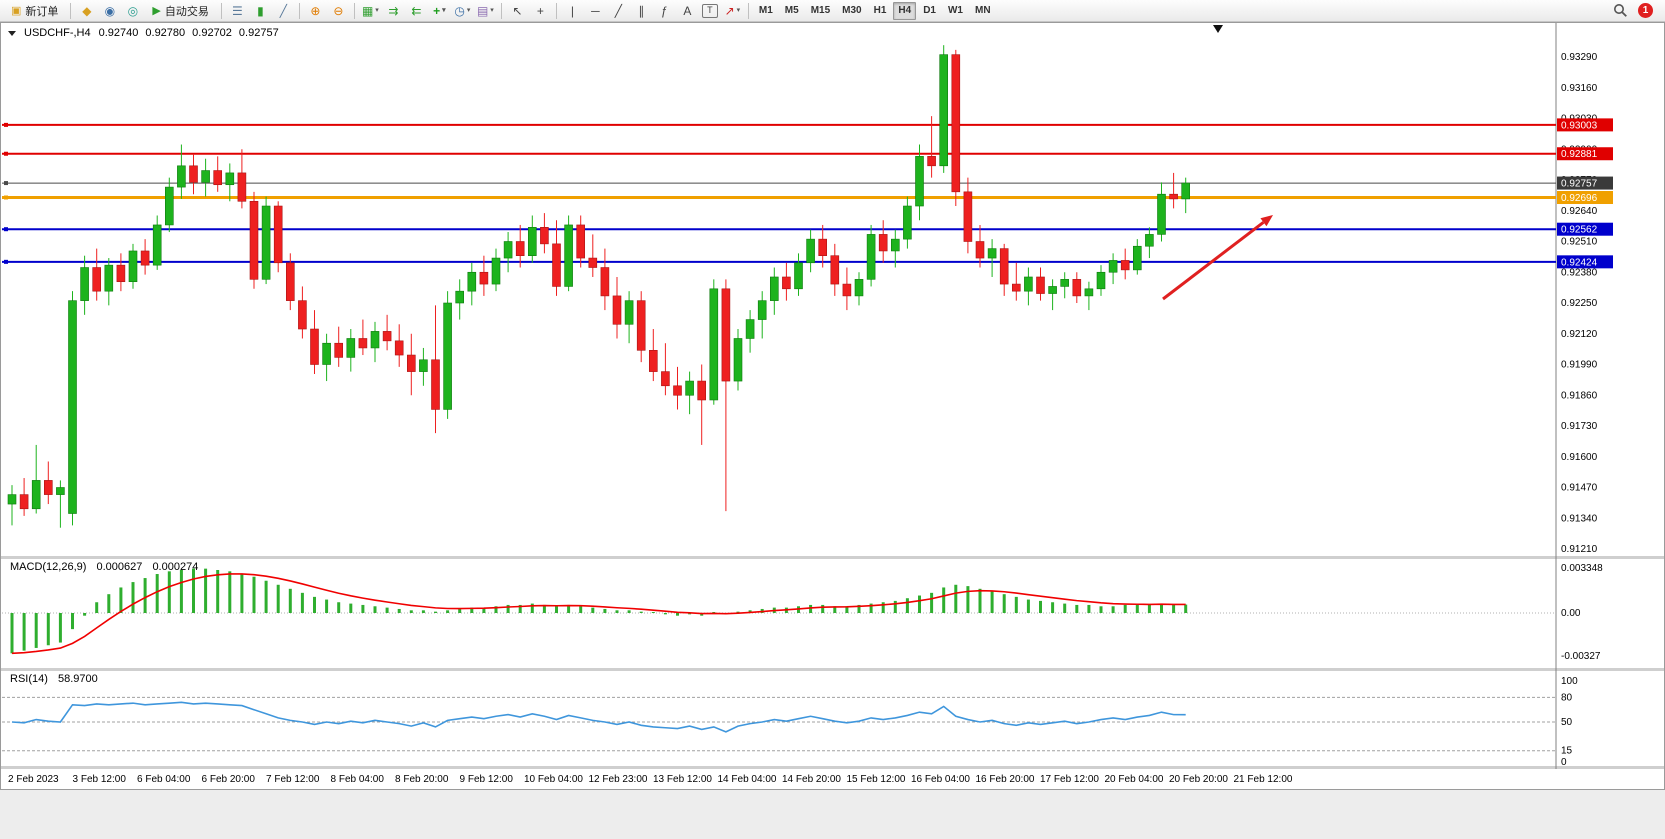 Image resolution: width=1665 pixels, height=839 pixels. I want to click on svg-text: 8 Feb 04:00, so click(358, 779).